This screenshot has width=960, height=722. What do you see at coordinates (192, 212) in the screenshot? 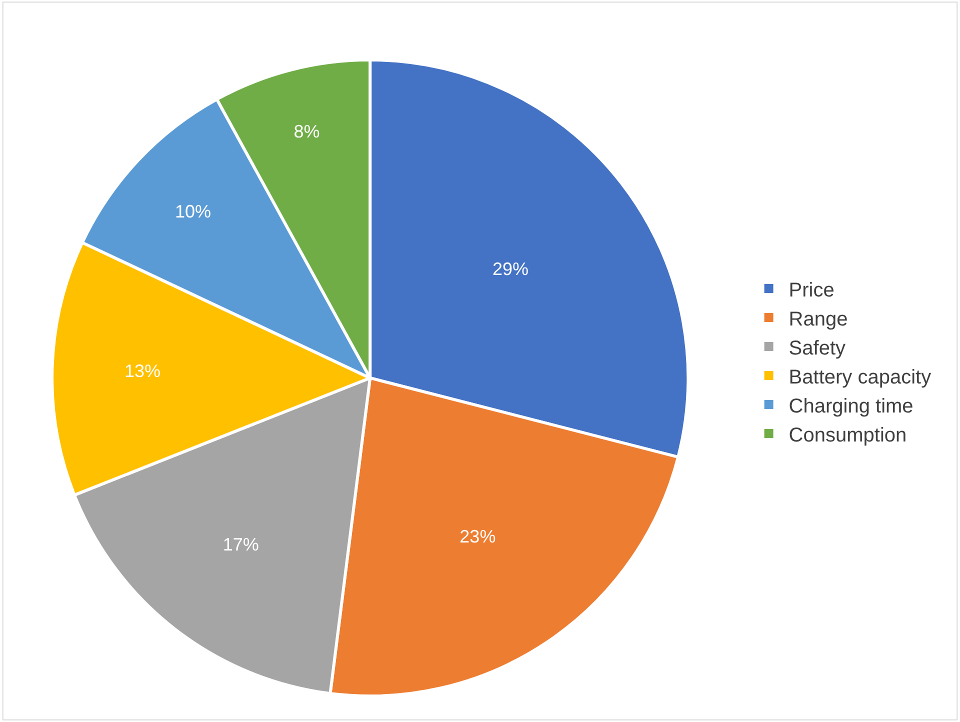
I see `data-label: 10%` at bounding box center [192, 212].